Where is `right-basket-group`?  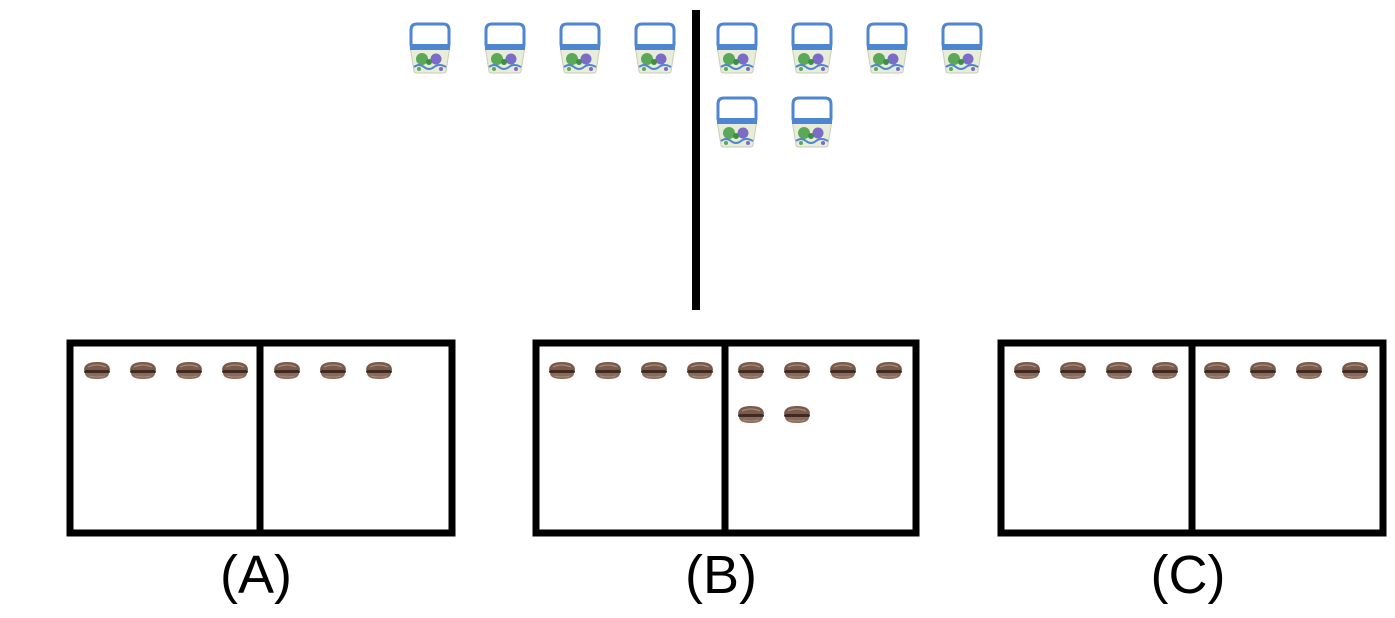 right-basket-group is located at coordinates (849, 85).